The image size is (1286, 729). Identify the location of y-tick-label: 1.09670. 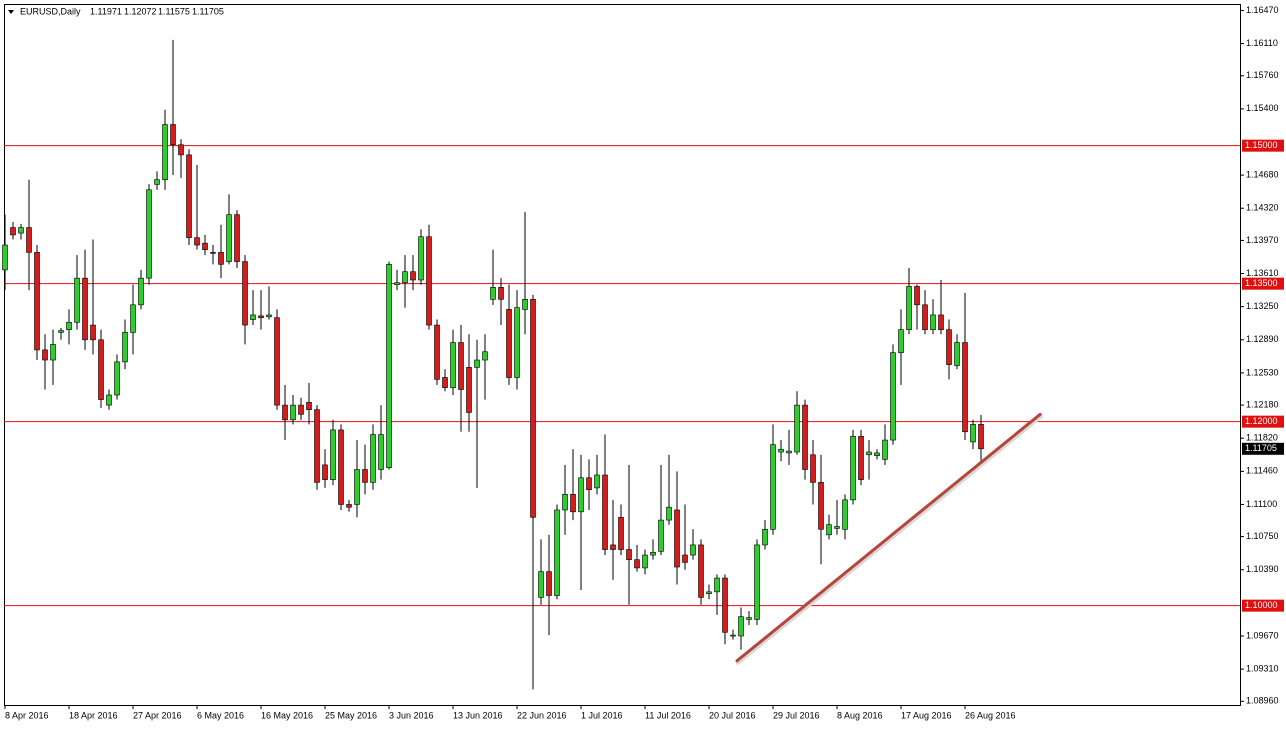
(1262, 635).